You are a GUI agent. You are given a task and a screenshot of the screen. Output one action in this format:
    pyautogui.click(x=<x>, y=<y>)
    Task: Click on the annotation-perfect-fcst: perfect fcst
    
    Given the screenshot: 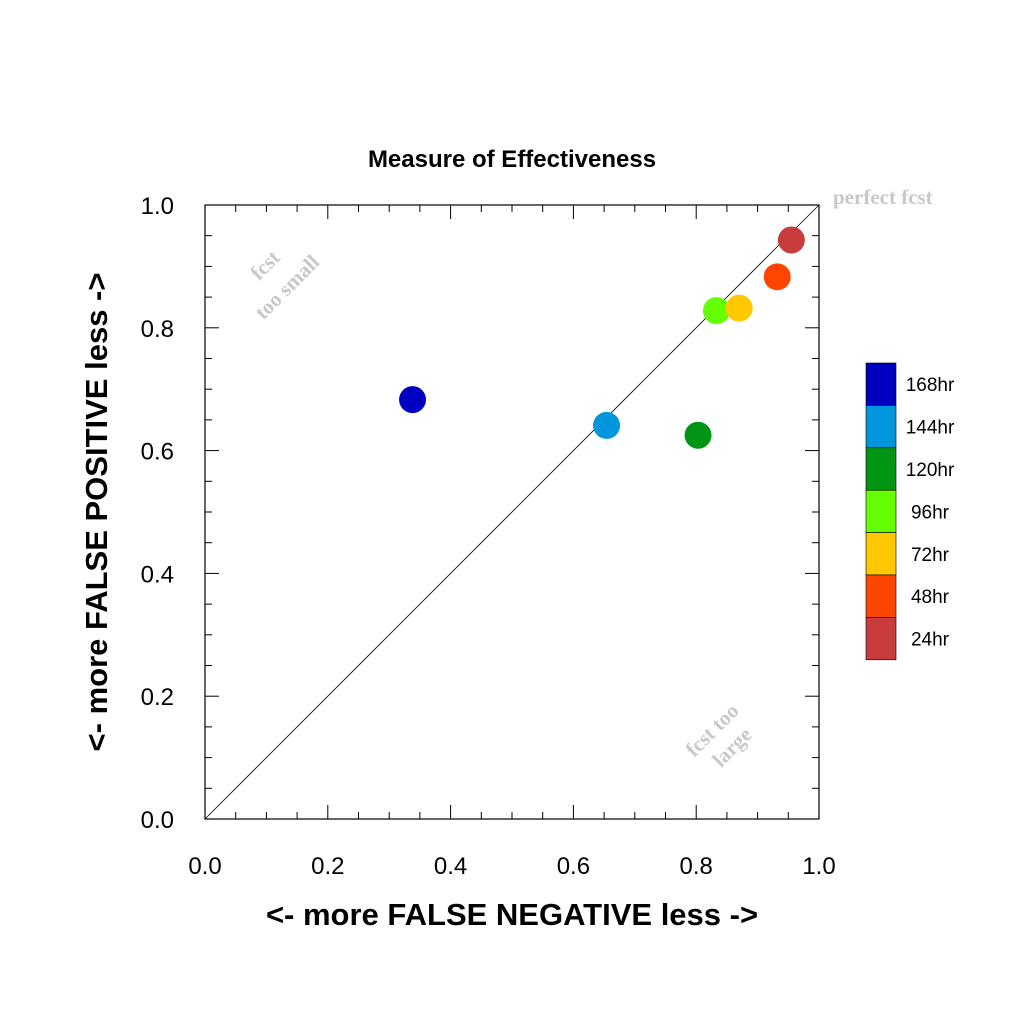 What is the action you would take?
    pyautogui.click(x=883, y=197)
    